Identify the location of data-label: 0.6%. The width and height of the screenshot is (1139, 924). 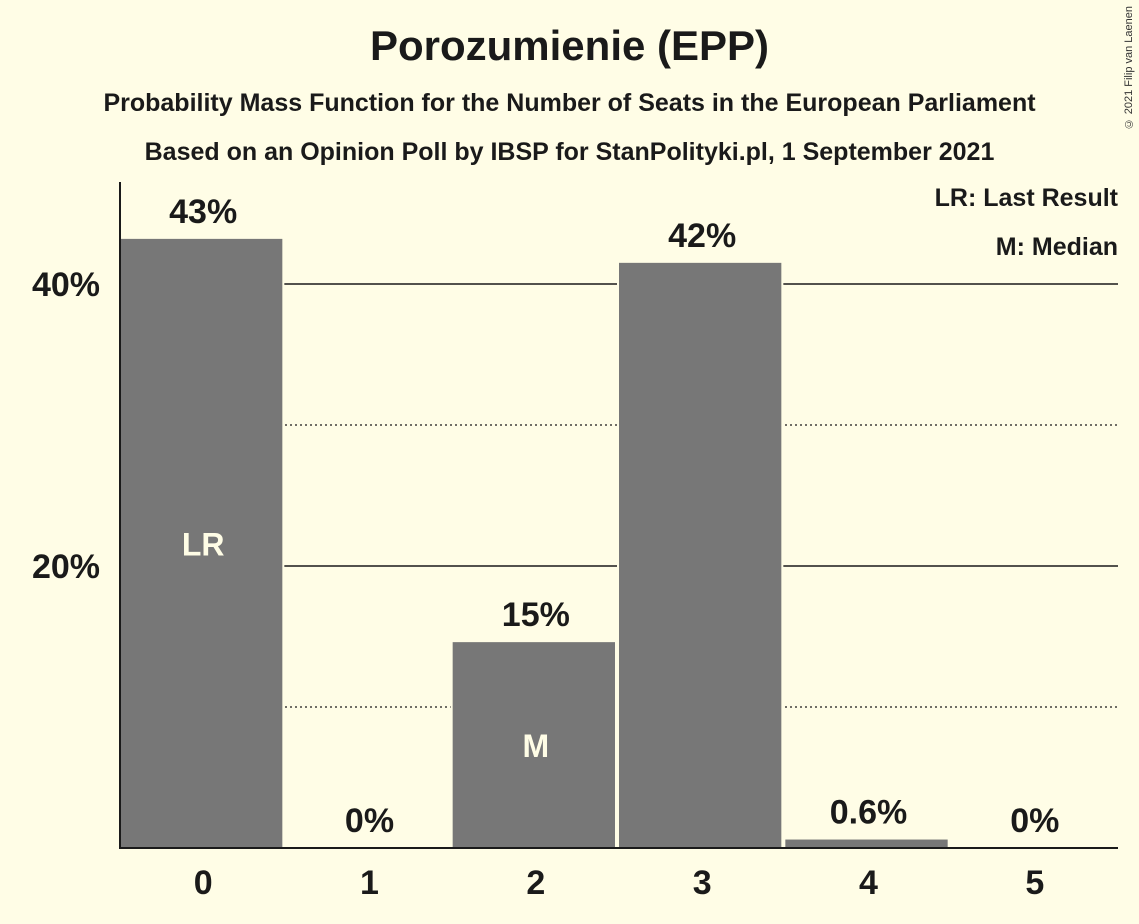
(869, 813).